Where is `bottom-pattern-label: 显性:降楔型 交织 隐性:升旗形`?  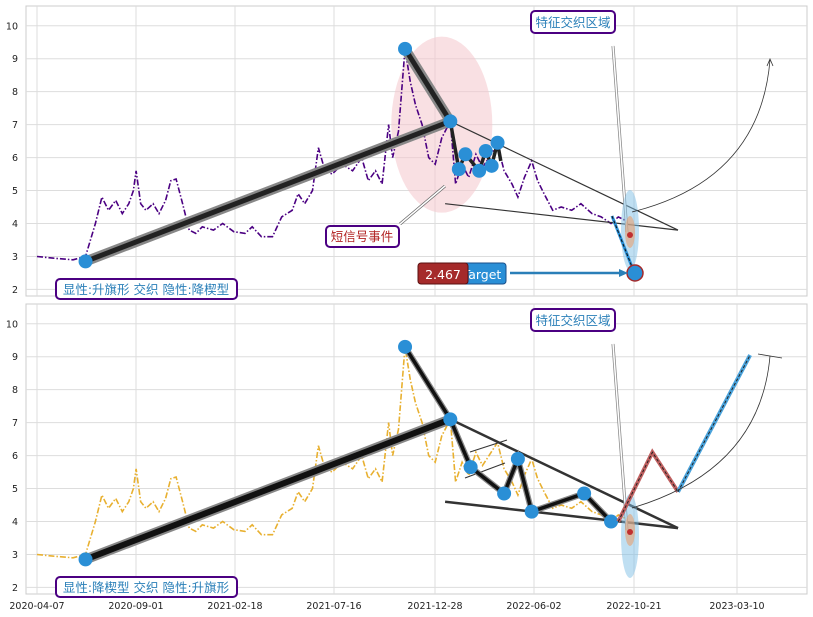
bottom-pattern-label: 显性:降楔型 交织 隐性:升旗形 is located at coordinates (146, 587).